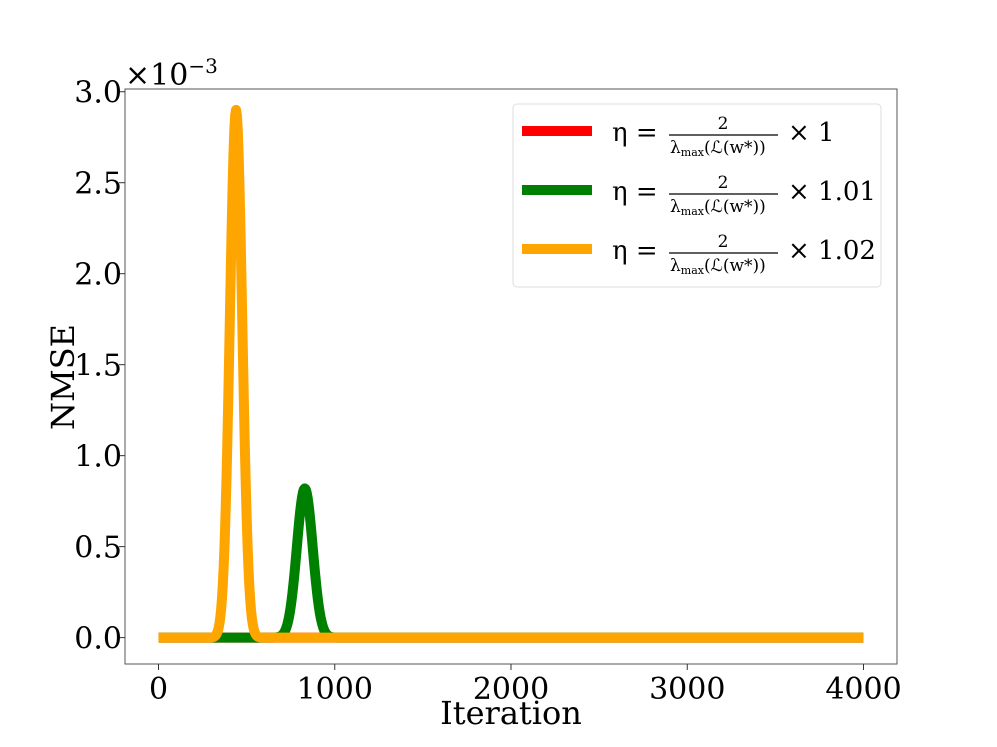 The width and height of the screenshot is (997, 747). I want to click on y-tick-label: 2.0, so click(98, 275).